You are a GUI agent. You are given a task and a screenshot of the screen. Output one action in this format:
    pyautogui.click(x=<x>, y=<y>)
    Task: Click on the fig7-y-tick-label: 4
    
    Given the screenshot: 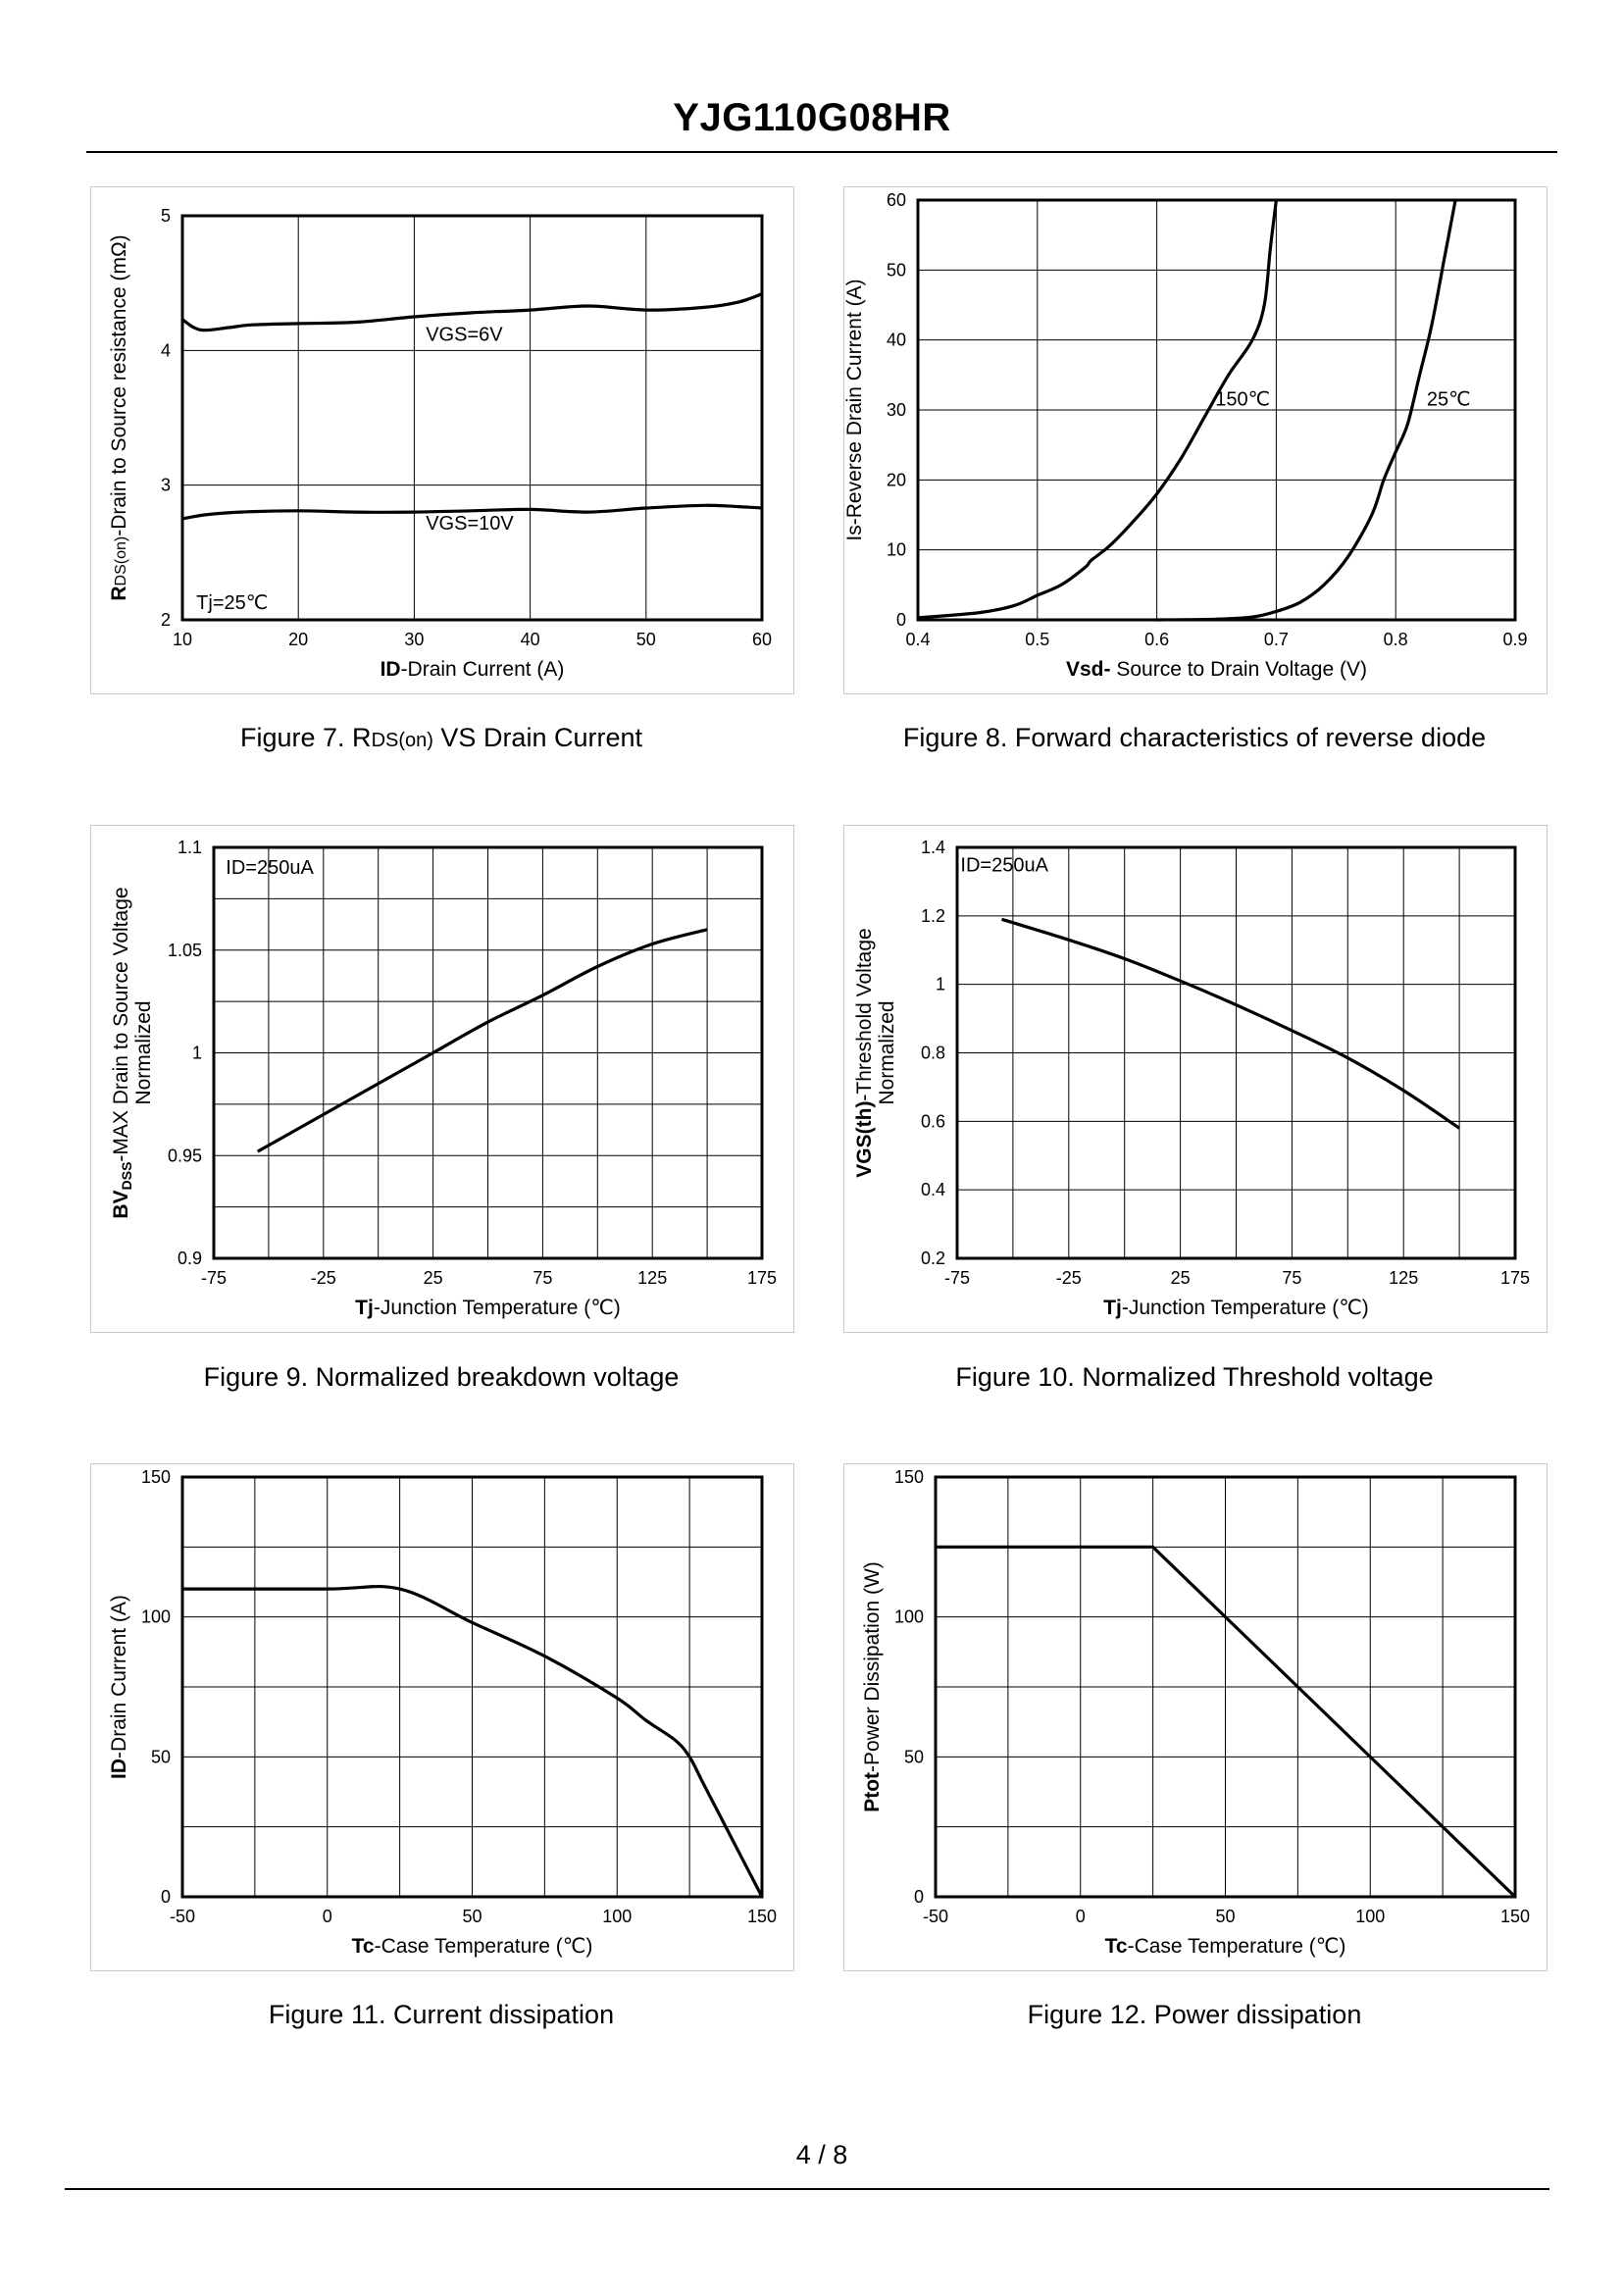 What is the action you would take?
    pyautogui.click(x=166, y=350)
    